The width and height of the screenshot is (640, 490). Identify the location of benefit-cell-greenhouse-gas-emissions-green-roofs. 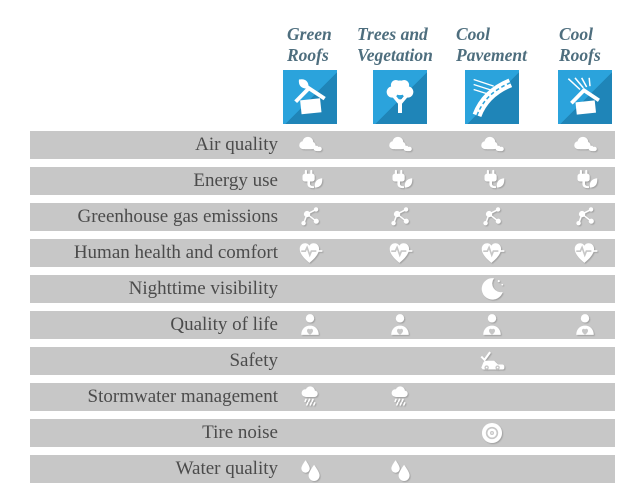
(310, 217).